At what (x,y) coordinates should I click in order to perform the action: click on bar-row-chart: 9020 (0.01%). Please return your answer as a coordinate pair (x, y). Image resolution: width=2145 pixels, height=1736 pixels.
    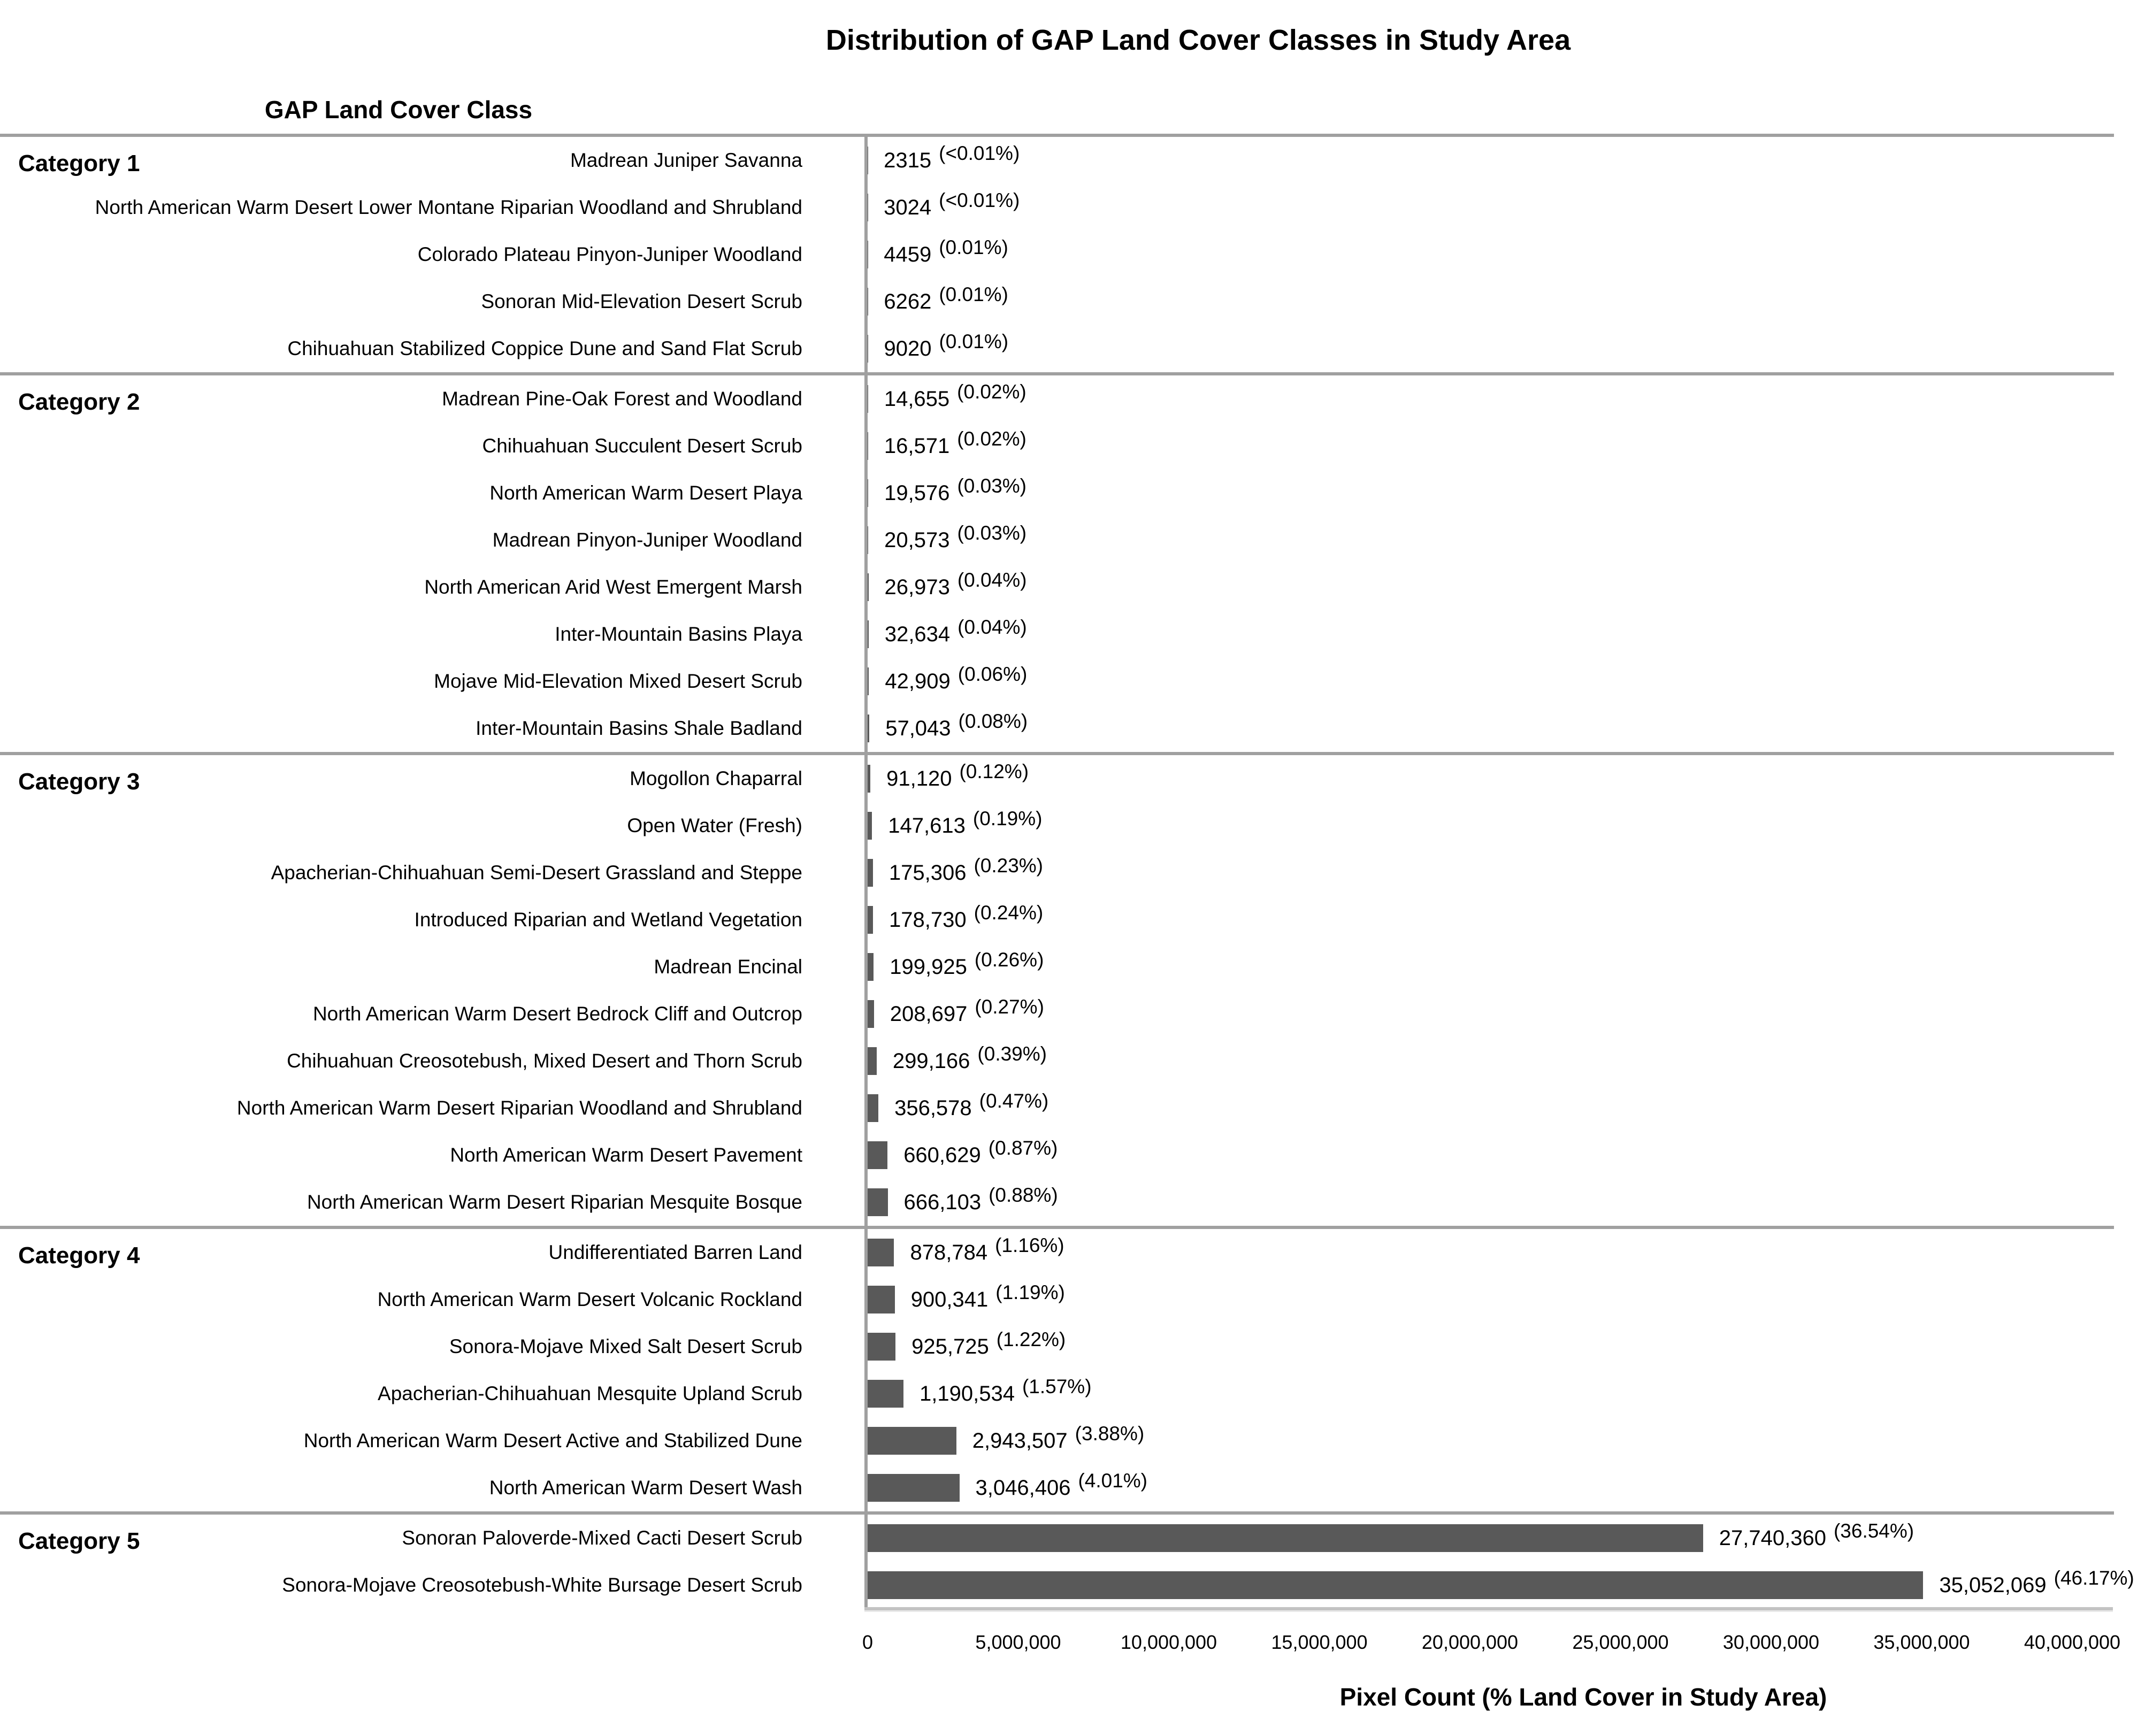
    Looking at the image, I should click on (938, 348).